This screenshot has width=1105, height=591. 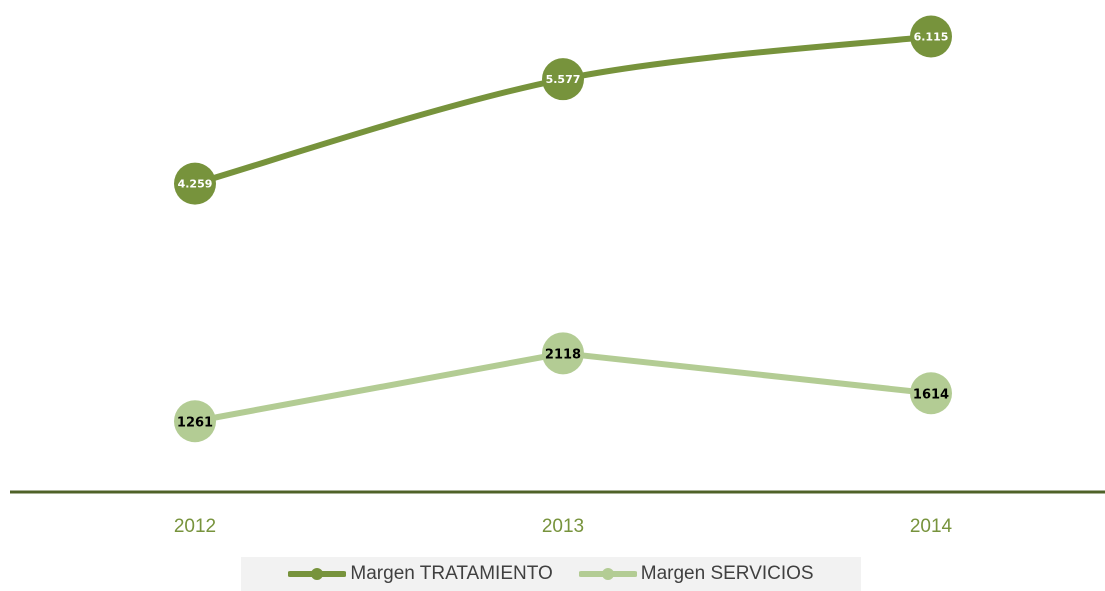 What do you see at coordinates (317, 574) in the screenshot?
I see `legend-swatch-tratamiento` at bounding box center [317, 574].